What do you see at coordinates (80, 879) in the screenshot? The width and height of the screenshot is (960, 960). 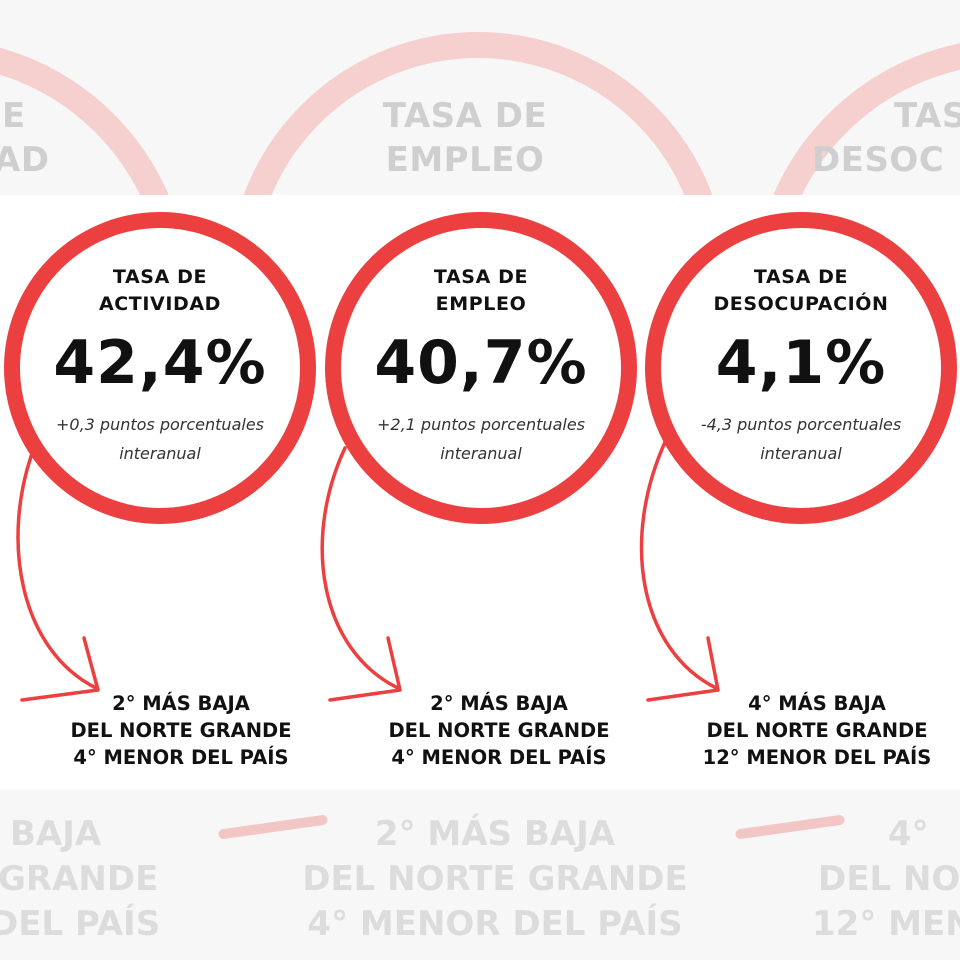 I see `bg-rank-left: BAJA GRANDE DEL PAÍS` at bounding box center [80, 879].